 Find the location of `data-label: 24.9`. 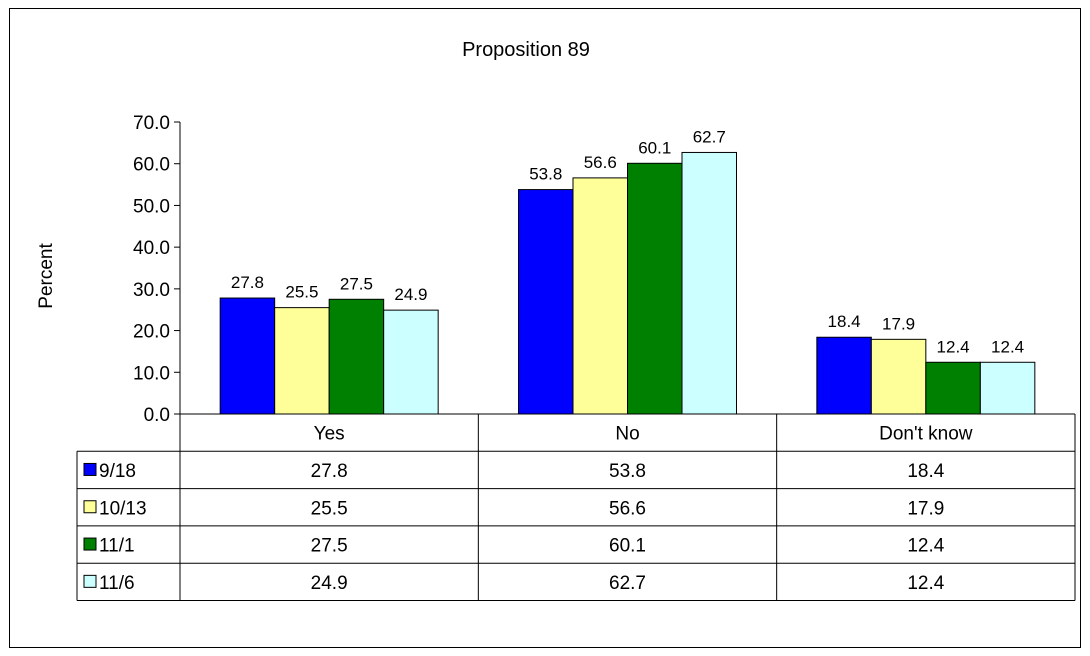

data-label: 24.9 is located at coordinates (410, 294).